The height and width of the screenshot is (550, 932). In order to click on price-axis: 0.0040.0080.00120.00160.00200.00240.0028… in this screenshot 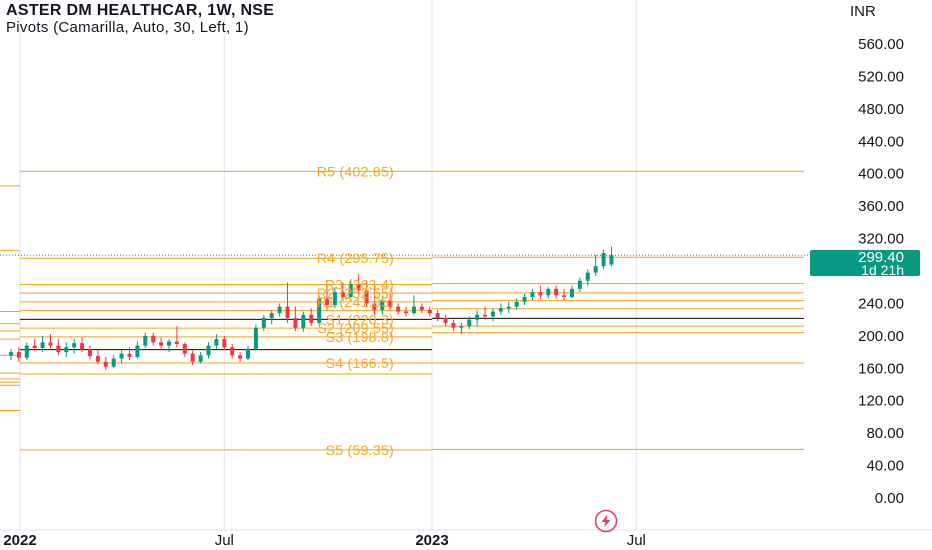, I will do `click(881, 271)`.